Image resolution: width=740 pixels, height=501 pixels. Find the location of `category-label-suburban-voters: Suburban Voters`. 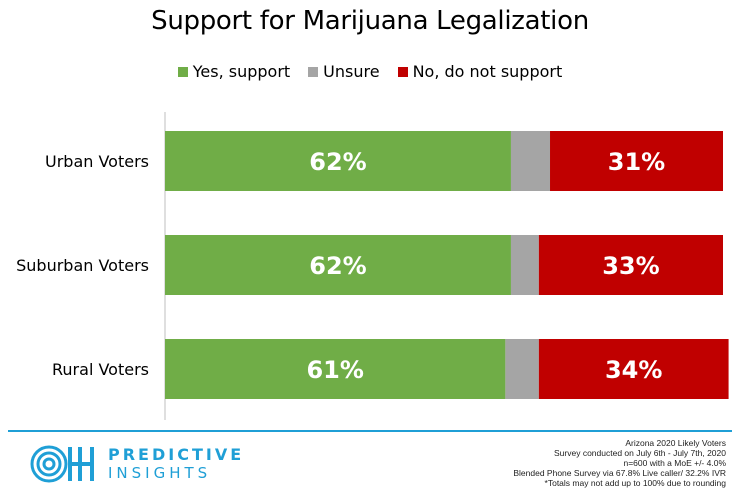

category-label-suburban-voters: Suburban Voters is located at coordinates (82, 265).